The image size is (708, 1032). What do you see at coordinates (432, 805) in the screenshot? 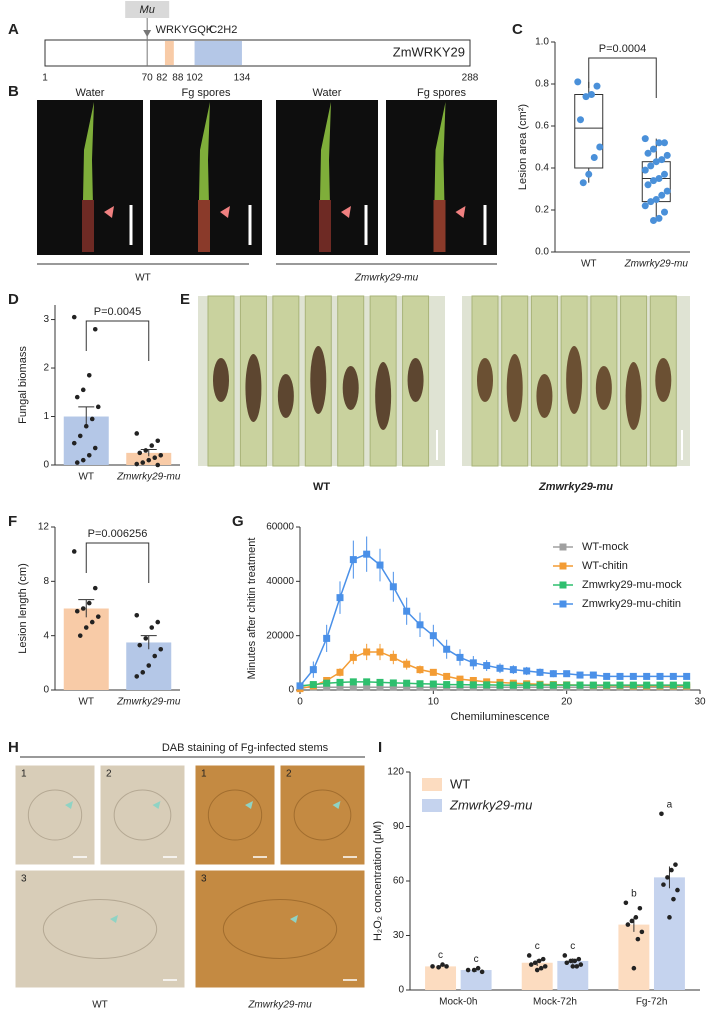
I see `legend-swatch` at bounding box center [432, 805].